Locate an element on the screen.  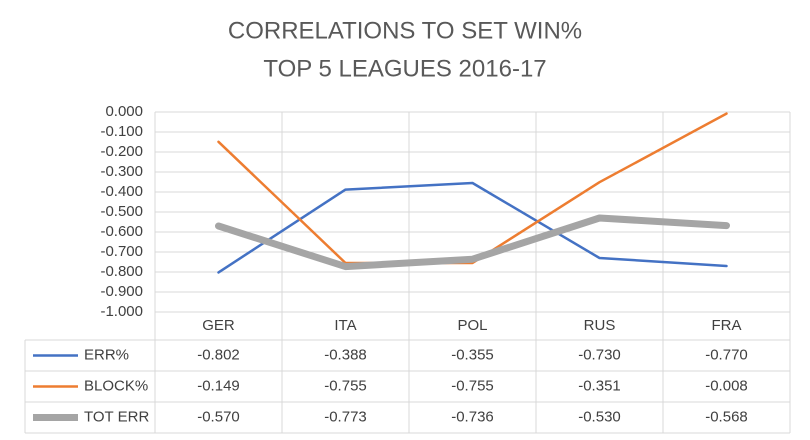
y-tick-label: -0.200 is located at coordinates (121, 151).